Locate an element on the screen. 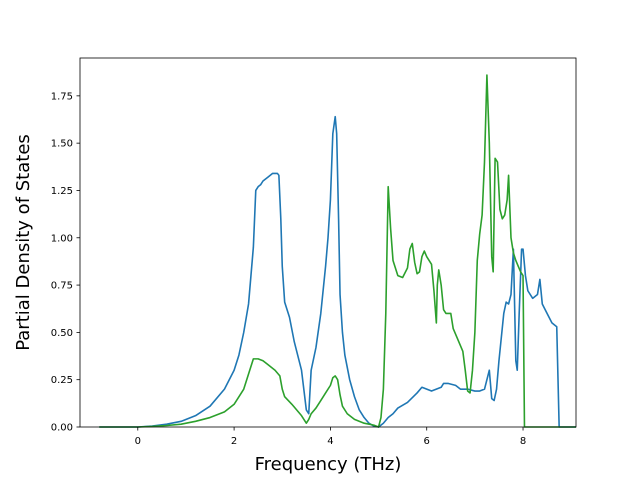 The height and width of the screenshot is (480, 640). y-tick-label: 1.25 is located at coordinates (62, 191).